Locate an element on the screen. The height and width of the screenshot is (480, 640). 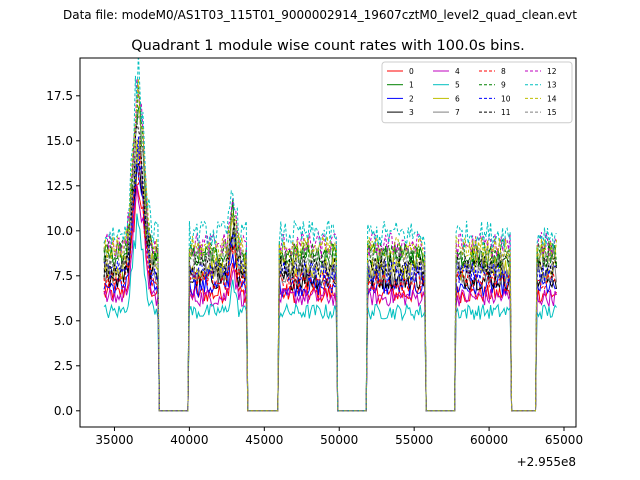
y-tick-label: 0.0 is located at coordinates (63, 411).